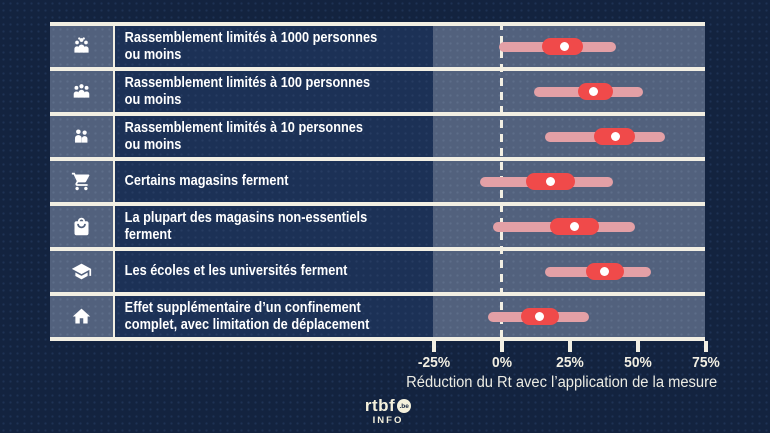 The image size is (770, 433). I want to click on measure-label: Certains magasins ferment, so click(206, 181).